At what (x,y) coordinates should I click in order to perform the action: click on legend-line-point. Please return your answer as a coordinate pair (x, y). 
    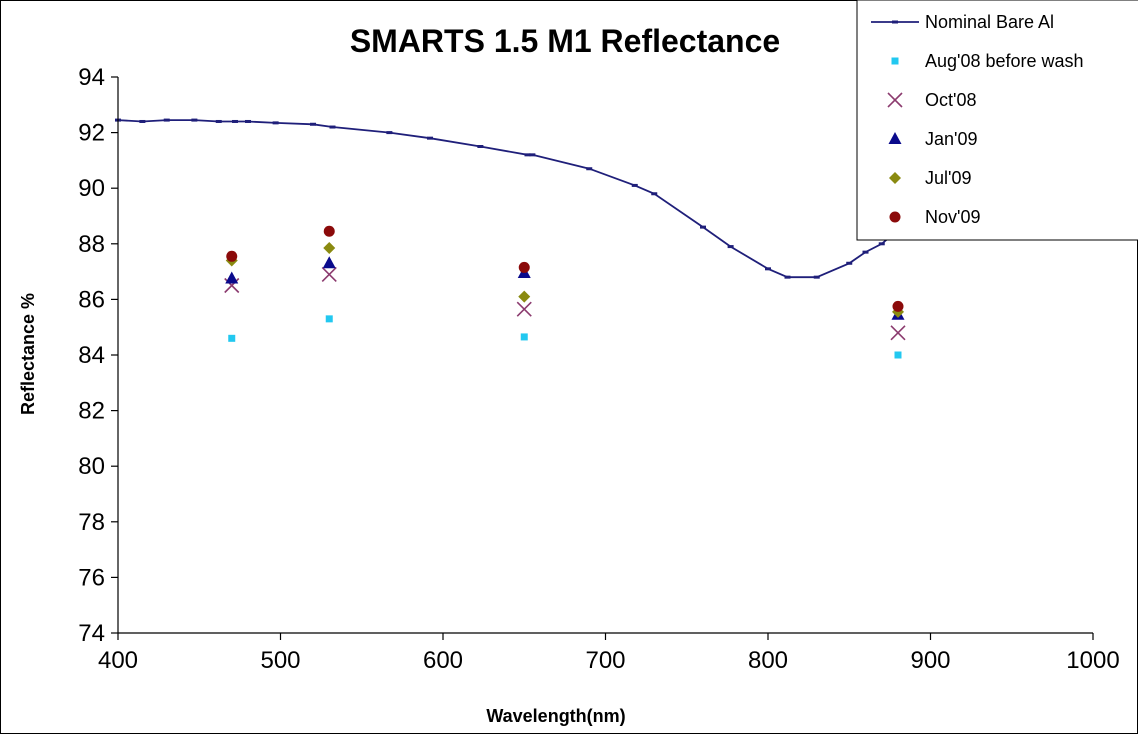
    Looking at the image, I should click on (895, 22).